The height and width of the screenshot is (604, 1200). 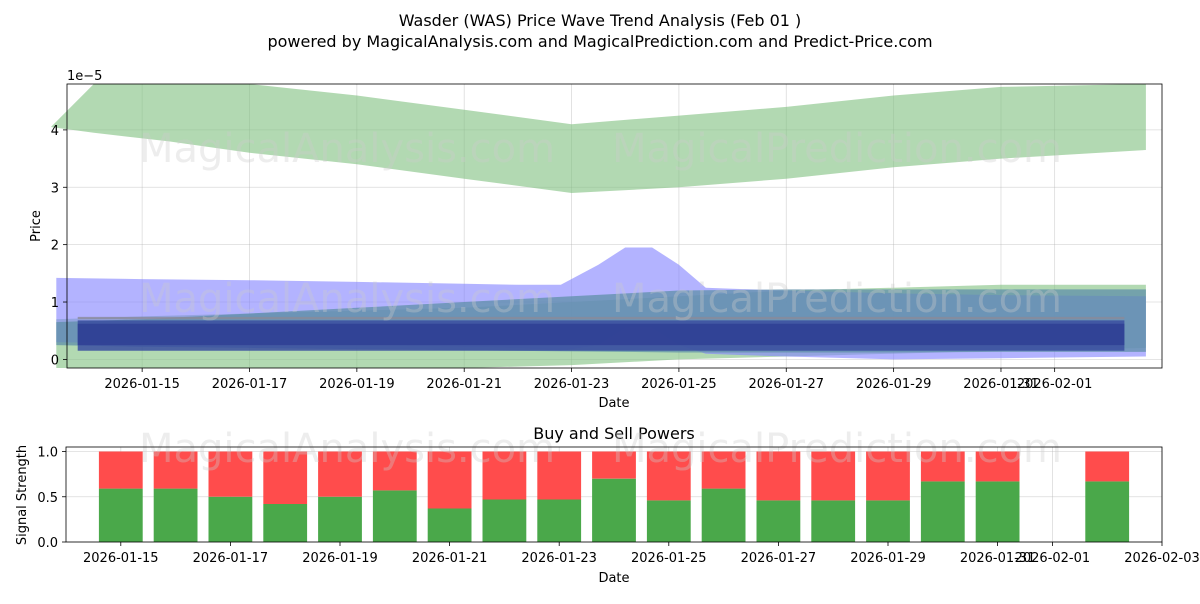 What do you see at coordinates (779, 558) in the screenshot?
I see `signal-x-tick-label: 2026-01-27` at bounding box center [779, 558].